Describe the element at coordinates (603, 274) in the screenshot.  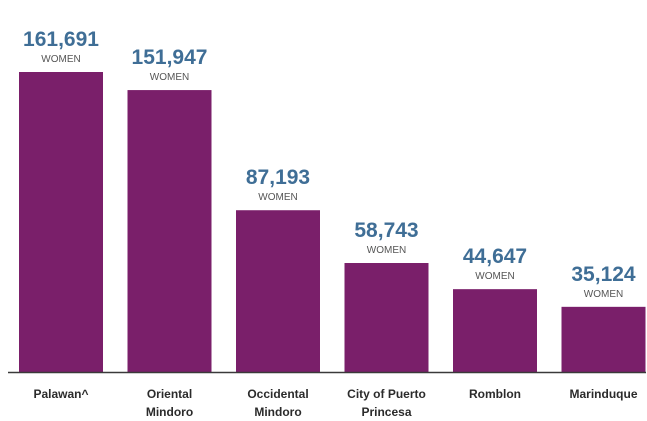
I see `value-label-6: 35,124` at that location.